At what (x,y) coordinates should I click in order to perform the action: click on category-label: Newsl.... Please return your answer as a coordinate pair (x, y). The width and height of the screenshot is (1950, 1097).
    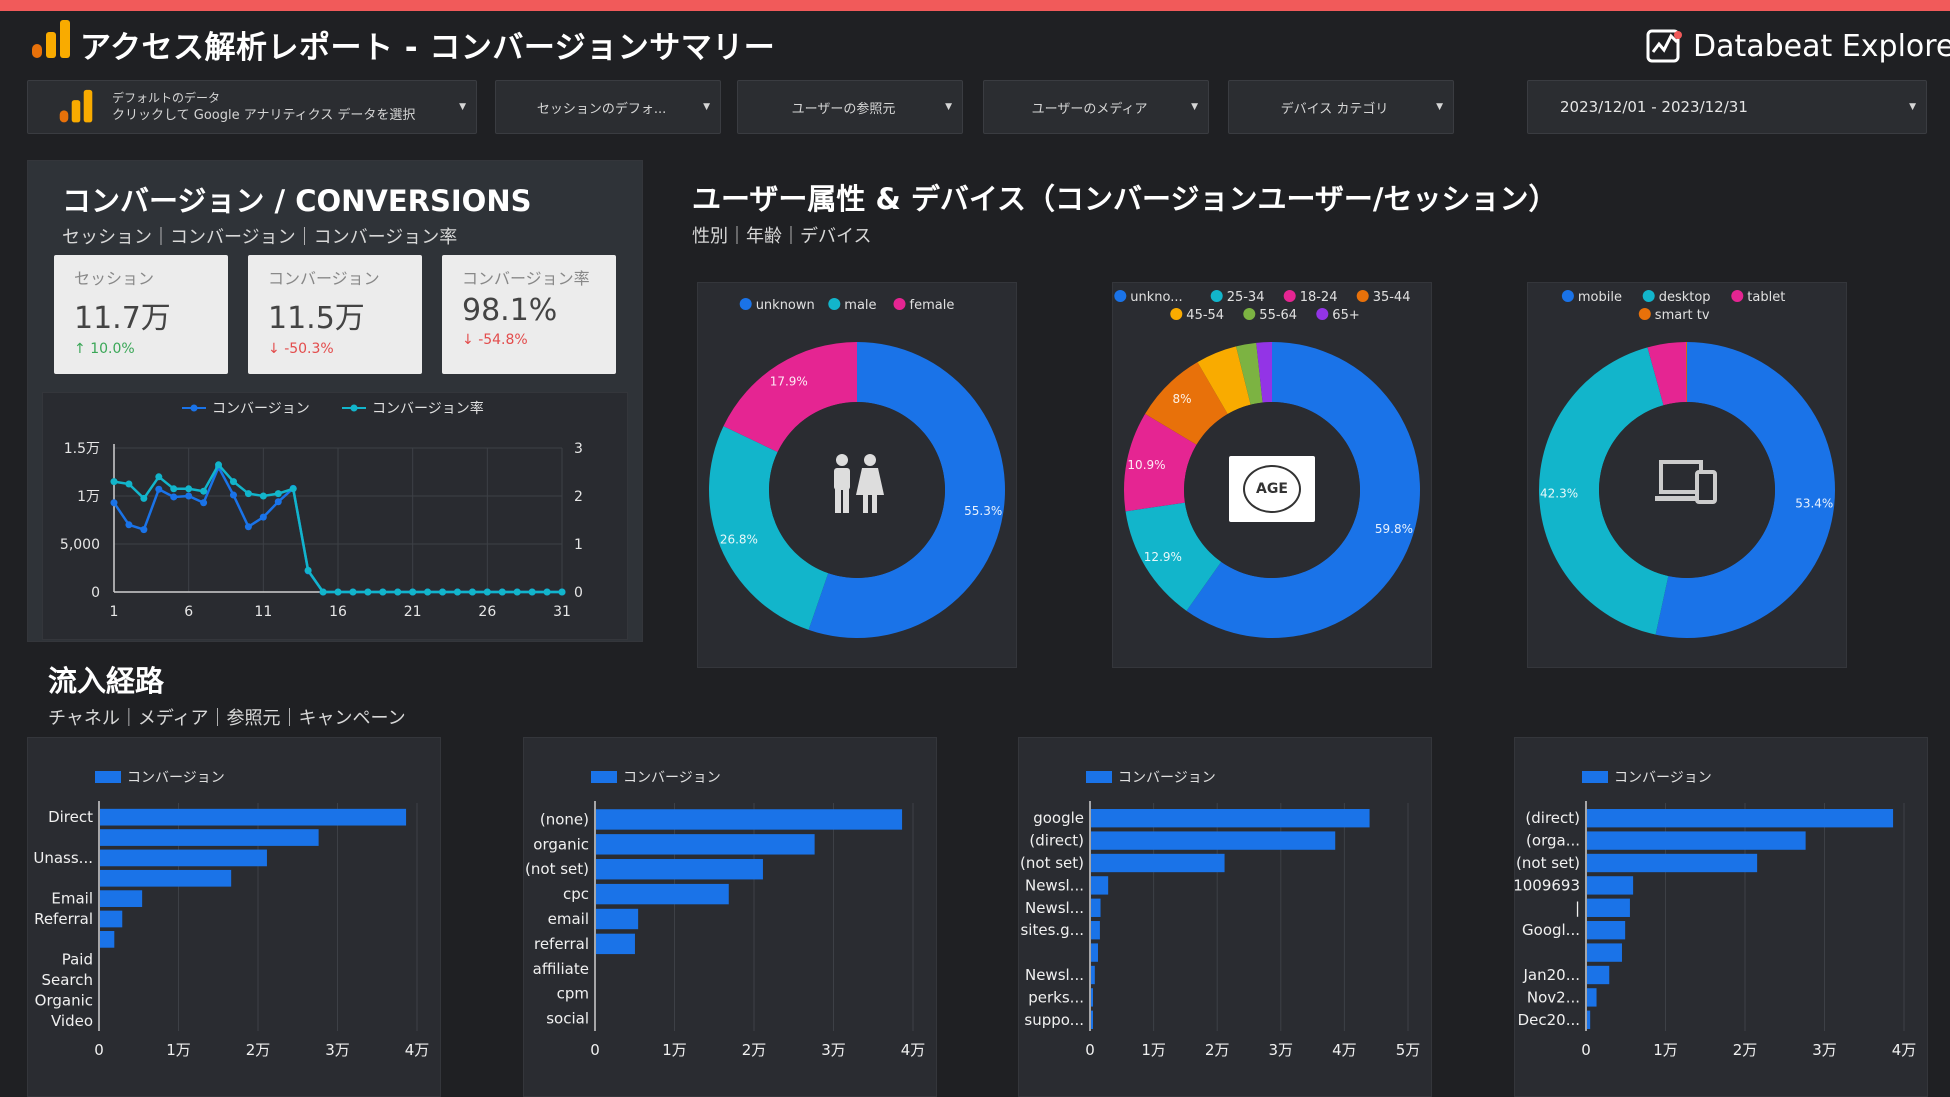
    Looking at the image, I should click on (1054, 885).